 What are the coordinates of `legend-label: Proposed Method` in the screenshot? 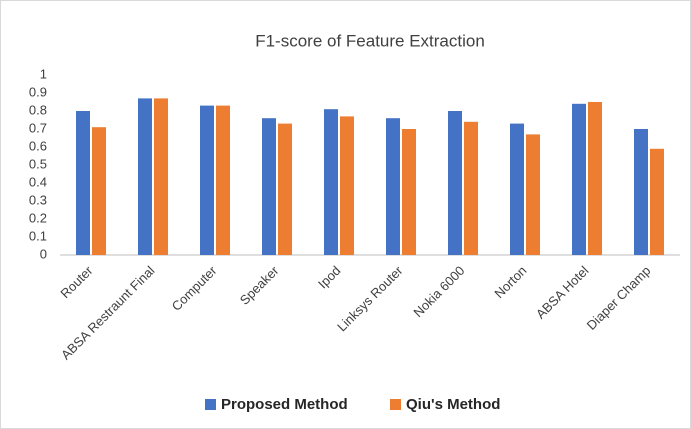 It's located at (284, 404).